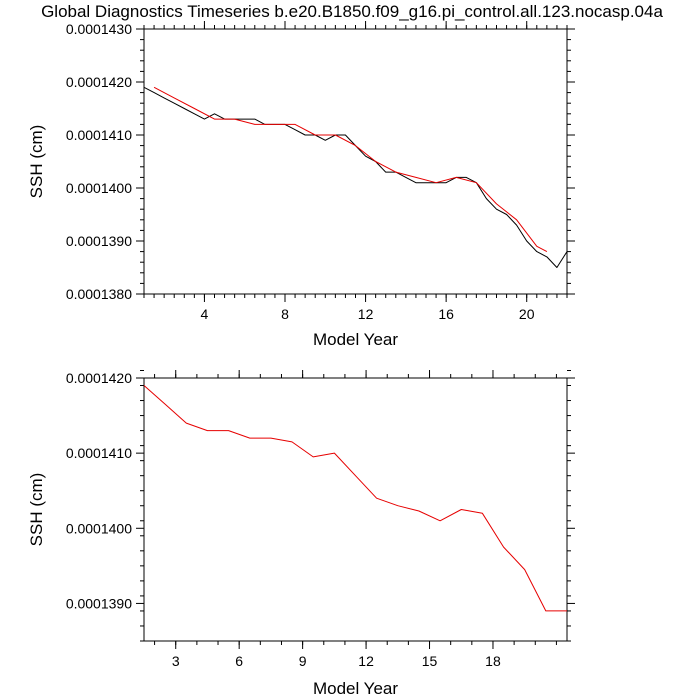  Describe the element at coordinates (493, 661) in the screenshot. I see `x-tick-label: 18` at that location.